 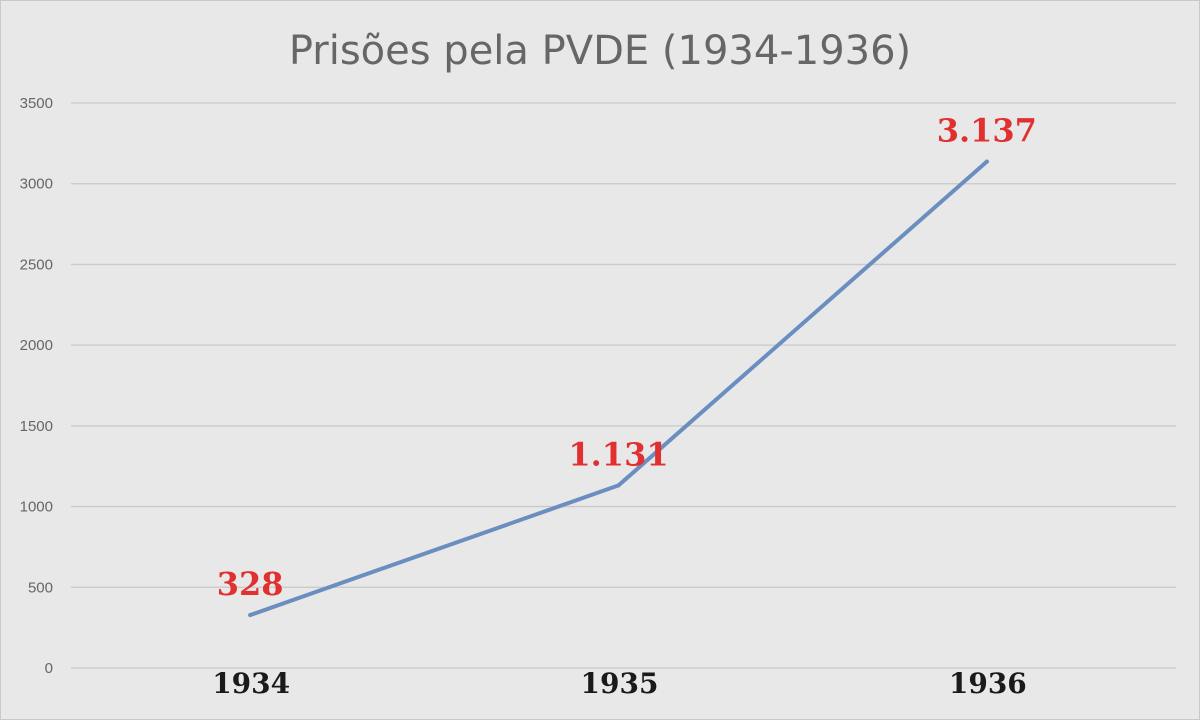 I want to click on y-axis-ticks: 0 500 1000 1500 2000 2500 3000 3500, so click(x=36, y=386).